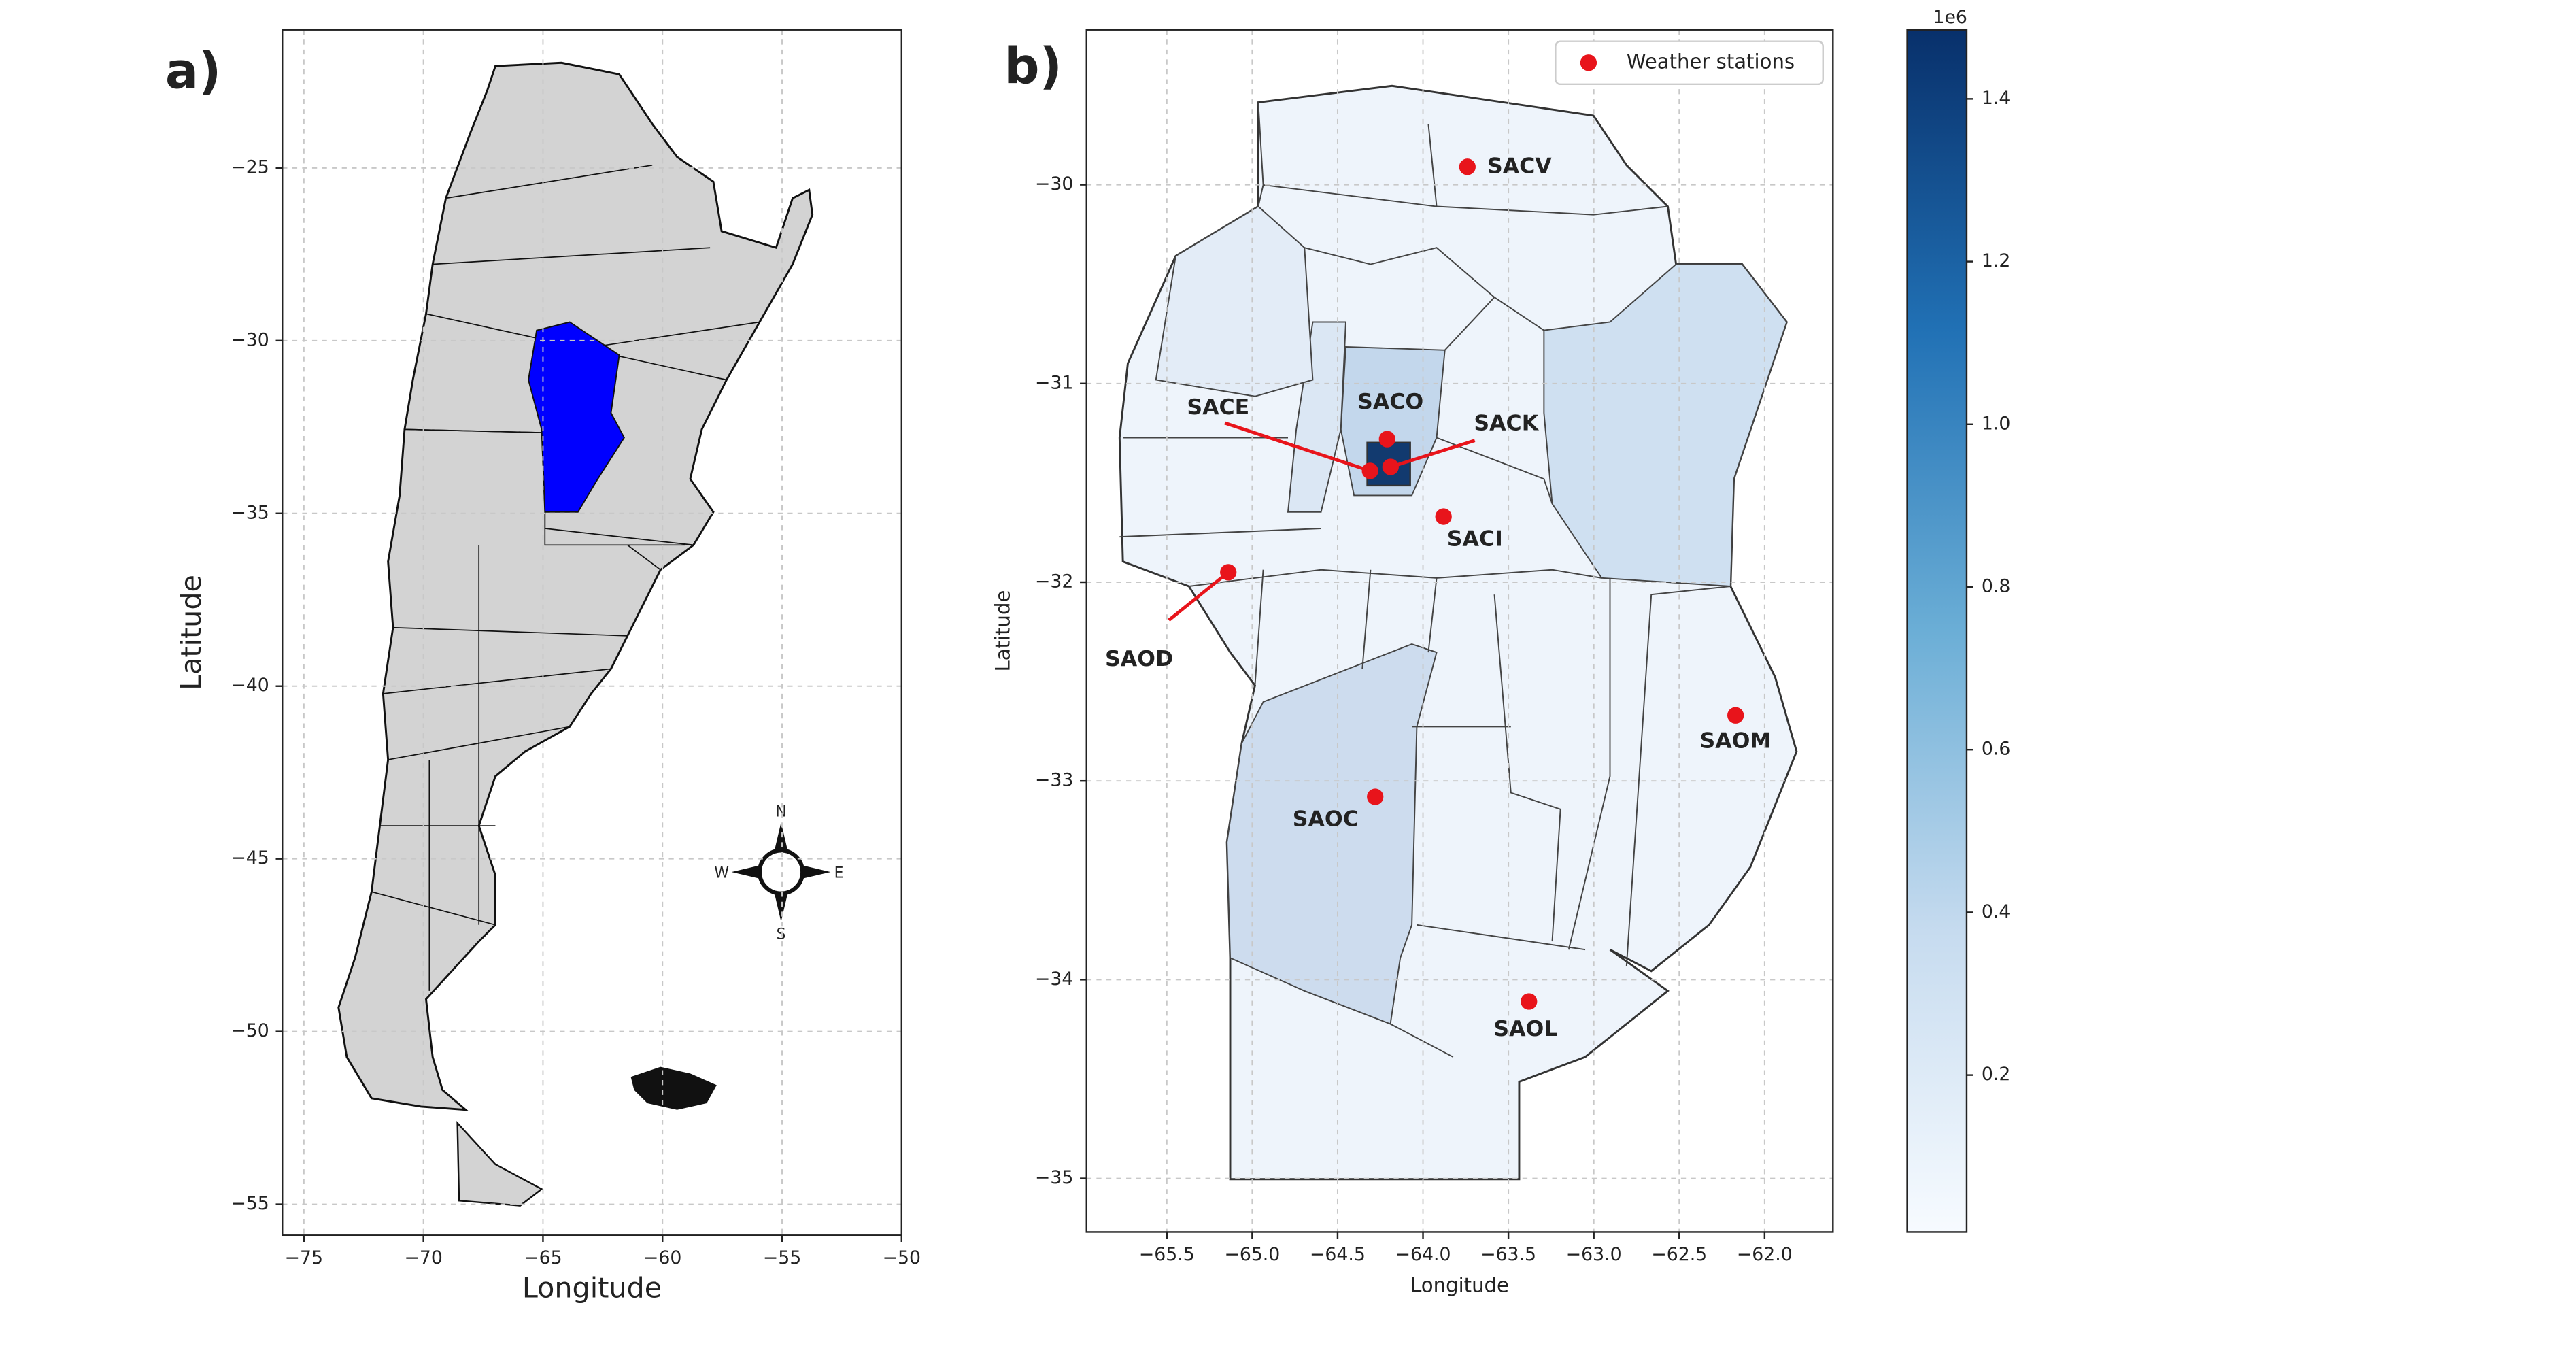 The image size is (2576, 1363). Describe the element at coordinates (1252, 1255) in the screenshot. I see `x-tick-label: −65.0` at that location.